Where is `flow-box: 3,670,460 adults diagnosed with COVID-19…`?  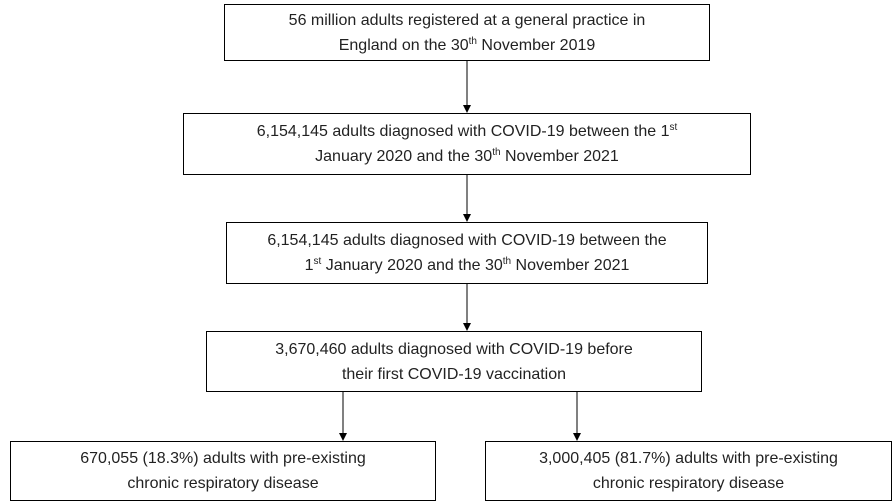 flow-box: 3,670,460 adults diagnosed with COVID-19… is located at coordinates (454, 361).